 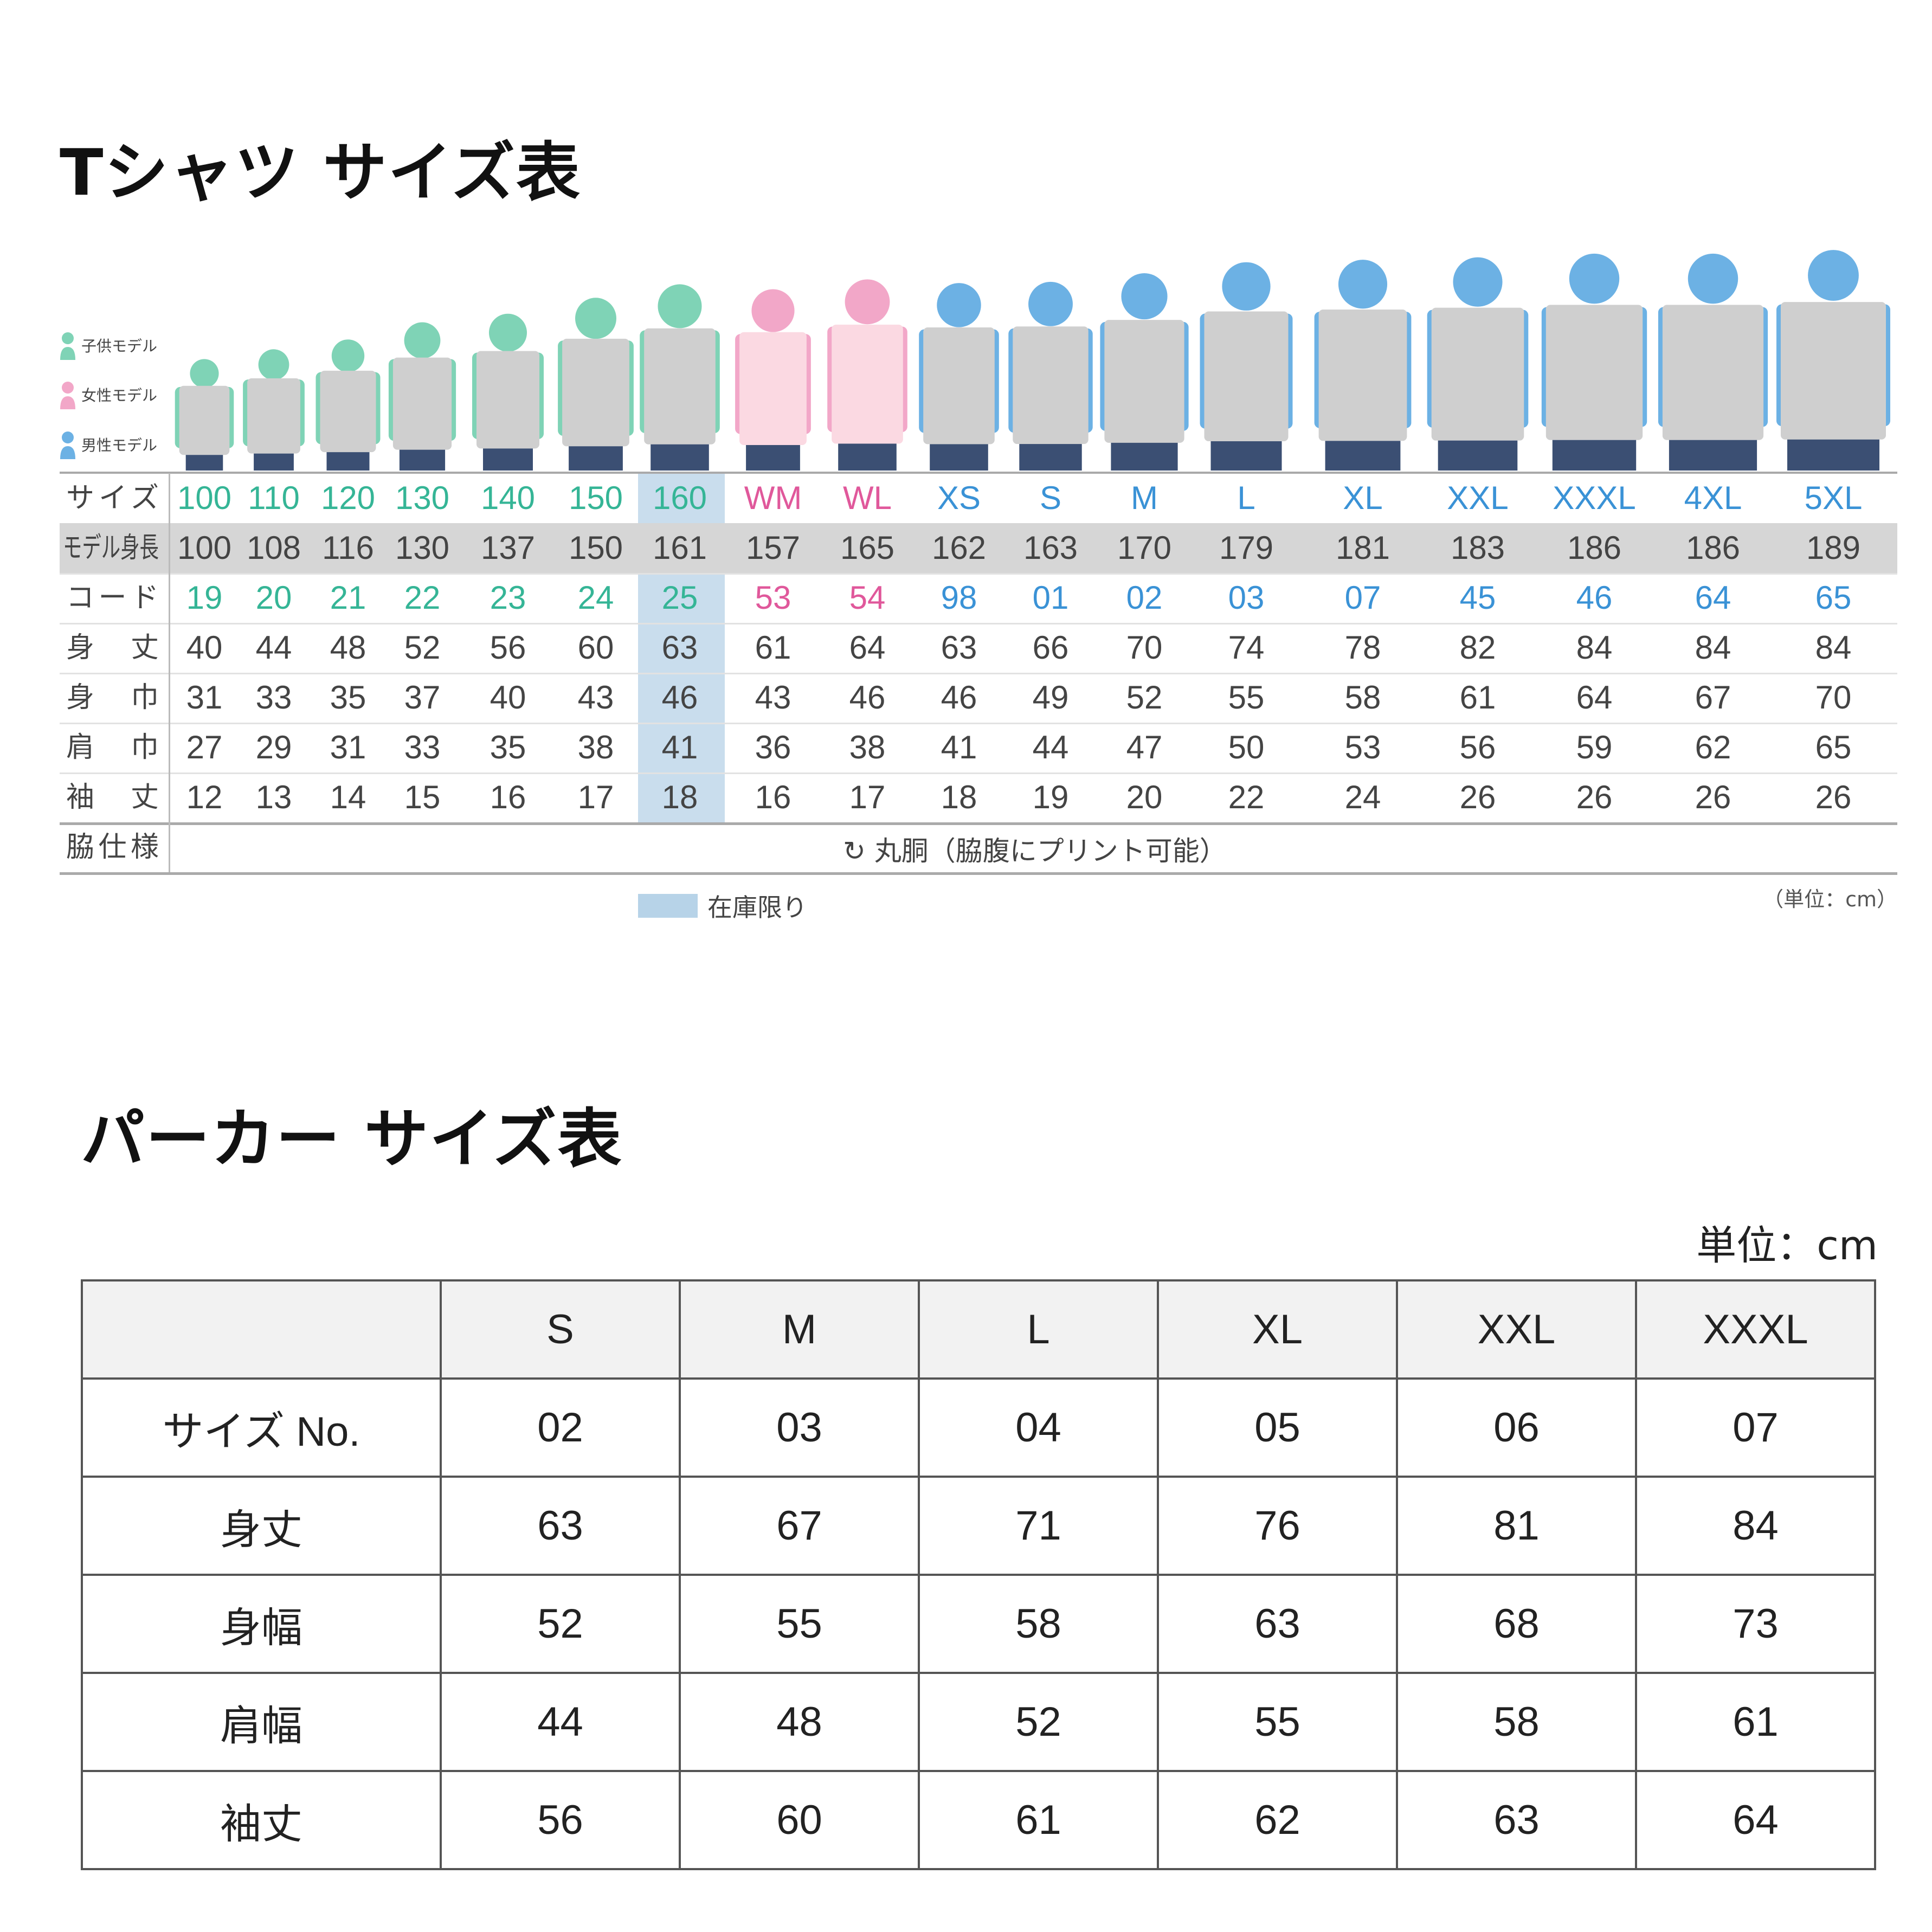 I want to click on table-cell: 07, so click(x=1362, y=597).